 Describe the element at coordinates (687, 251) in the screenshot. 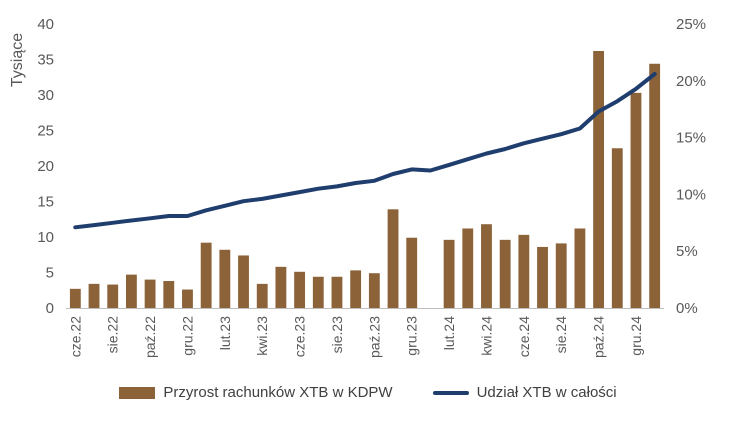

I see `y2-tick-label: 5%` at that location.